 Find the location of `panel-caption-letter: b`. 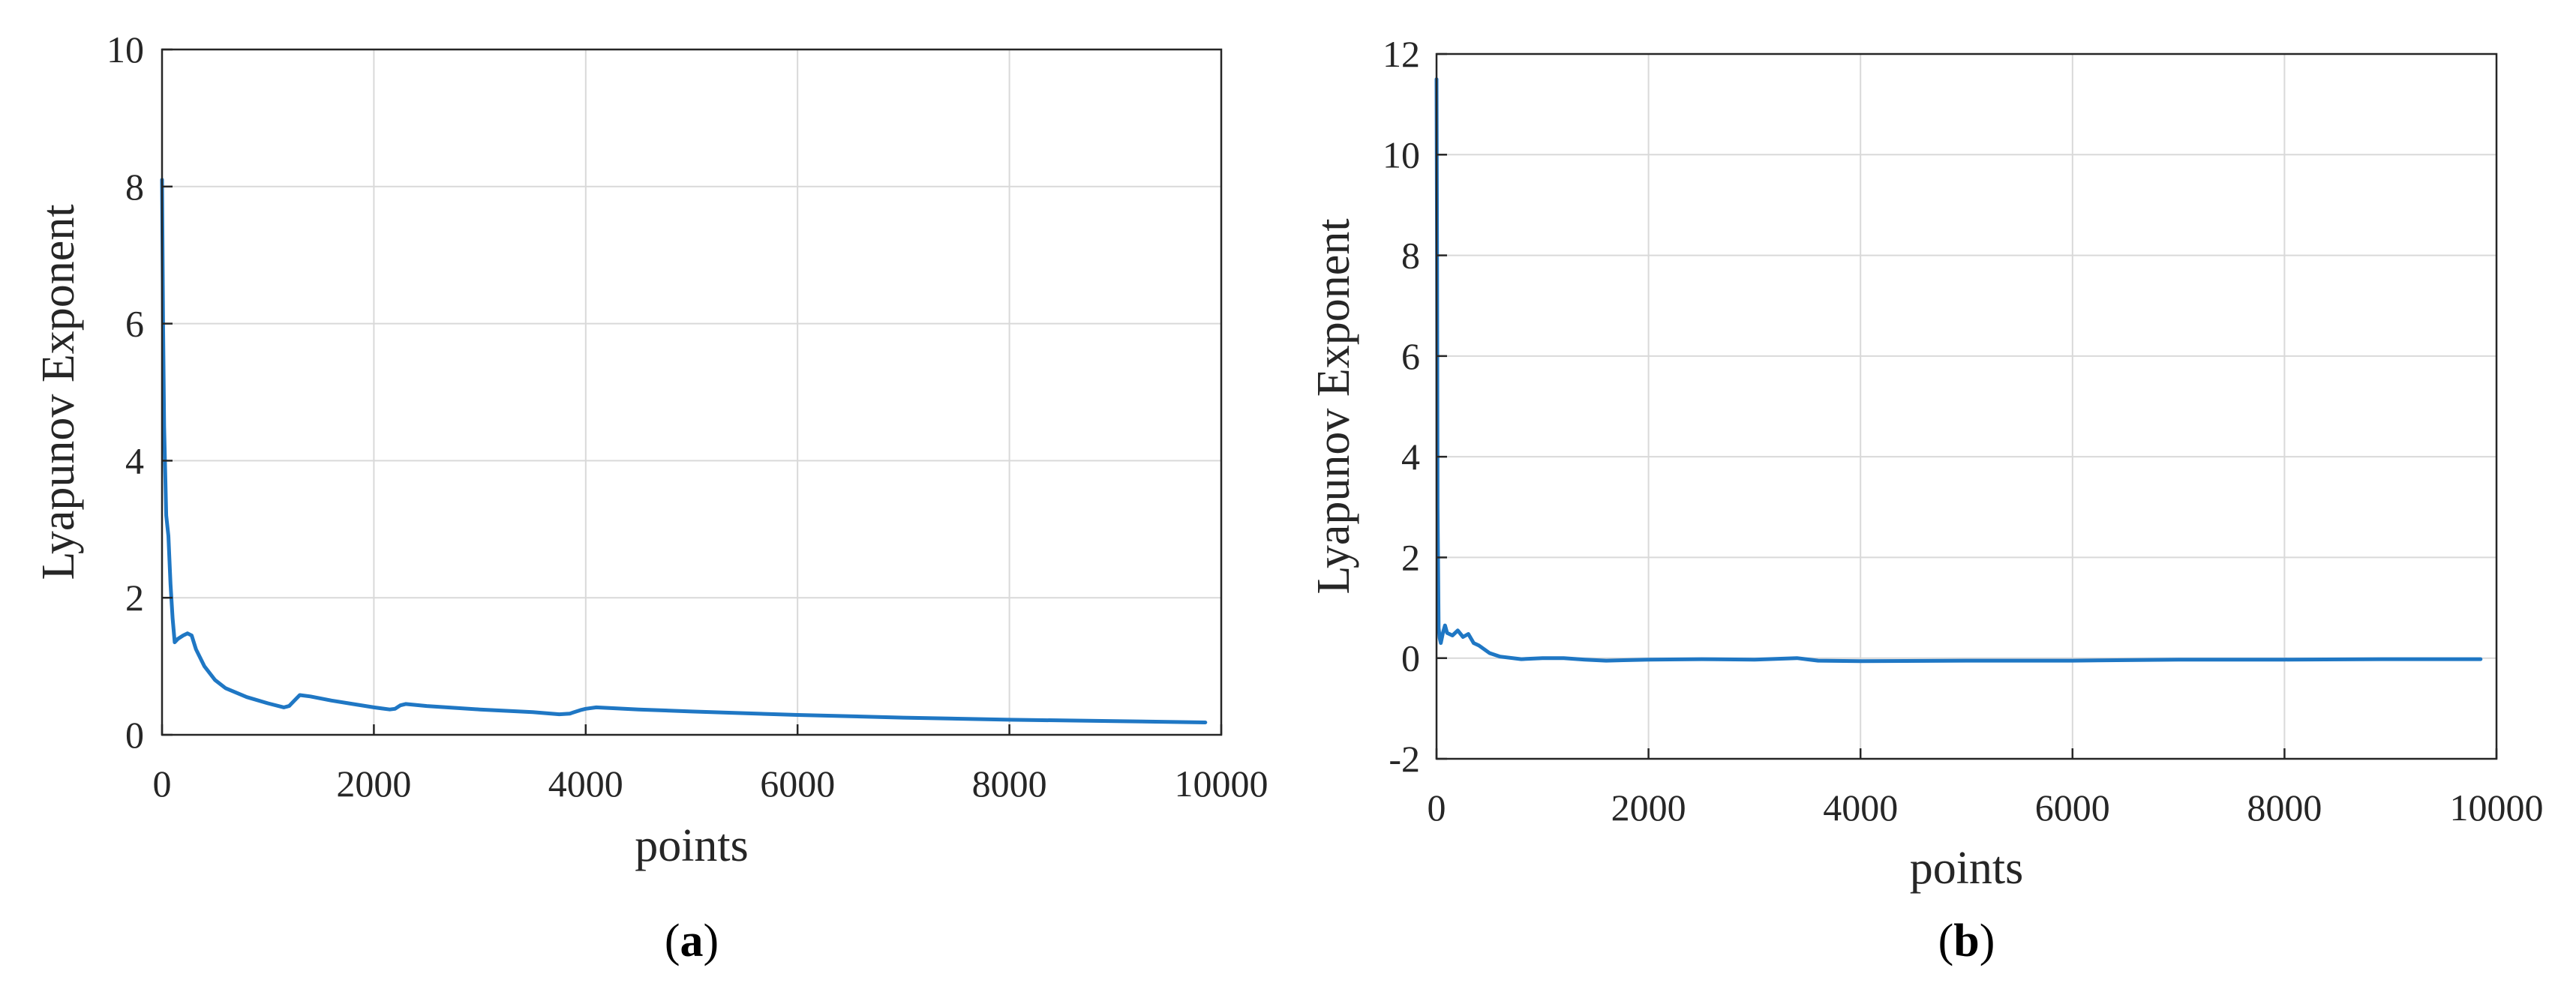

panel-caption-letter: b is located at coordinates (1966, 941).